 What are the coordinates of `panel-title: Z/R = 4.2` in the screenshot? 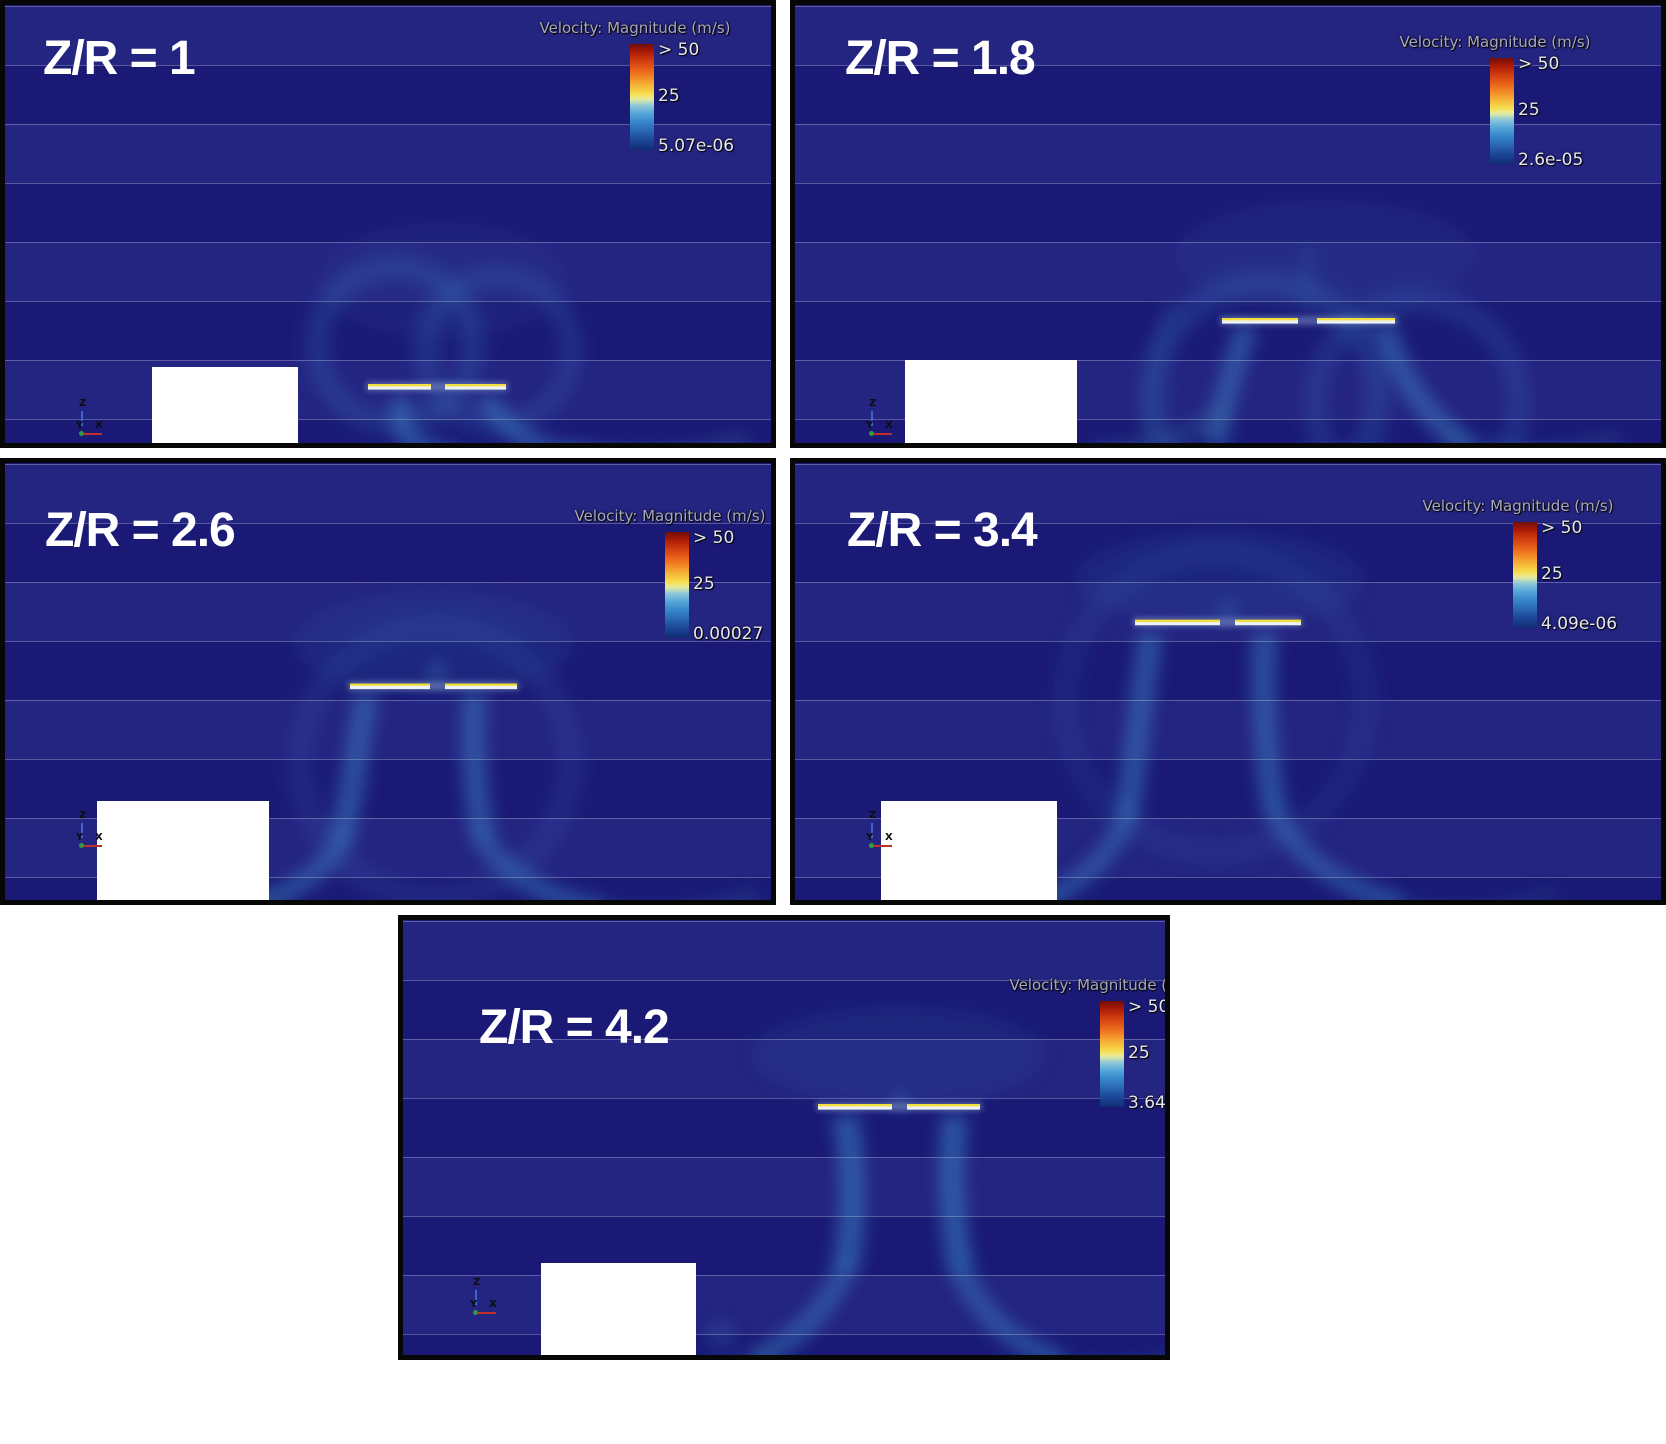 It's located at (574, 1027).